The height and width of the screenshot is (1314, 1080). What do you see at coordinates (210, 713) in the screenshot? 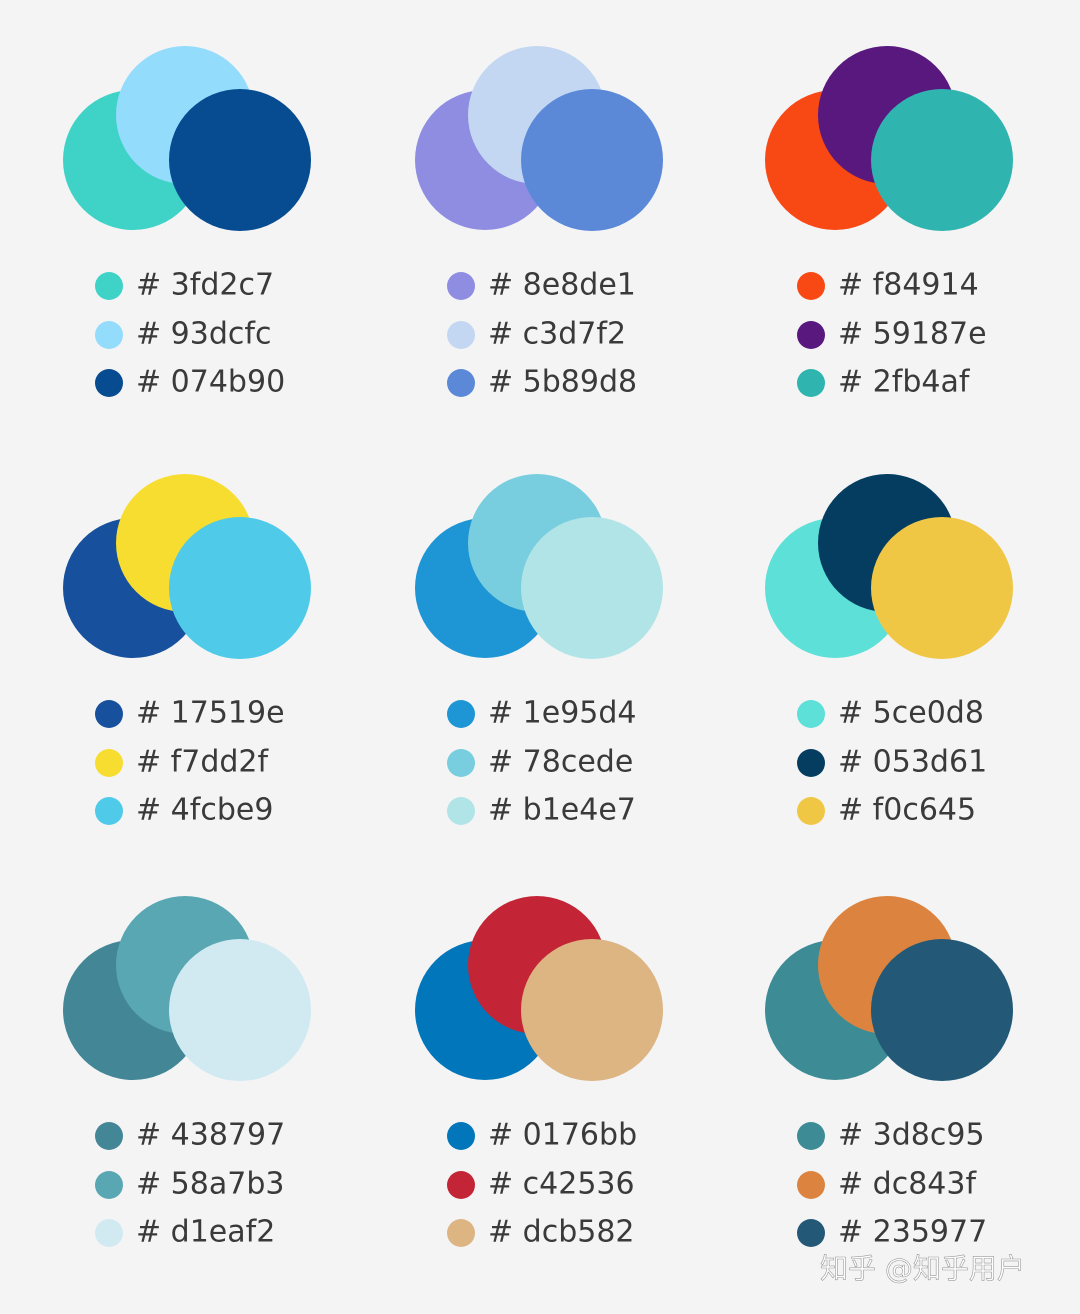
I see `color-code: # 17519e` at bounding box center [210, 713].